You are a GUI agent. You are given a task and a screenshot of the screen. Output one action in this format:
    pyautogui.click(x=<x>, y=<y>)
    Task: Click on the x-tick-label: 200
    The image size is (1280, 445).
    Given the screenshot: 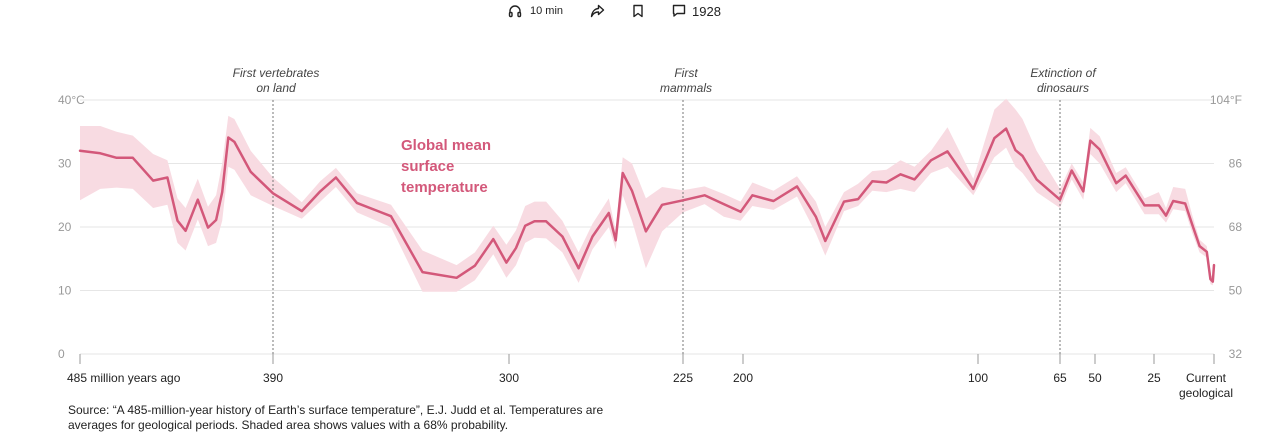 What is the action you would take?
    pyautogui.click(x=743, y=378)
    